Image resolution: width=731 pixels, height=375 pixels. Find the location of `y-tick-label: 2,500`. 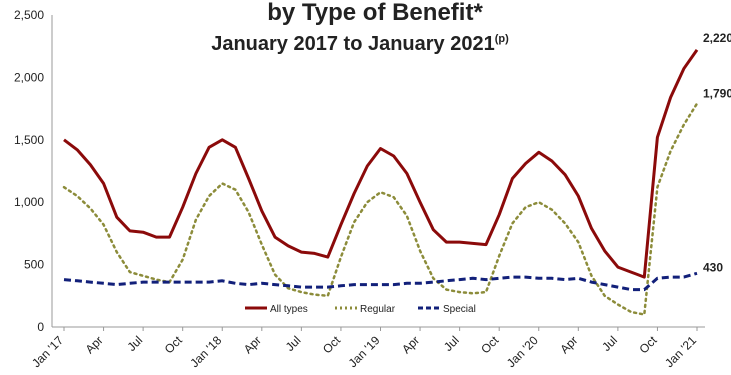

y-tick-label: 2,500 is located at coordinates (29, 15).